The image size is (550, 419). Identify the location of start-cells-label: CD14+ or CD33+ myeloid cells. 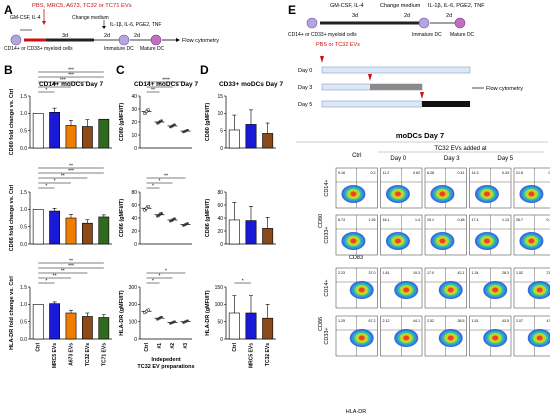
(38, 49).